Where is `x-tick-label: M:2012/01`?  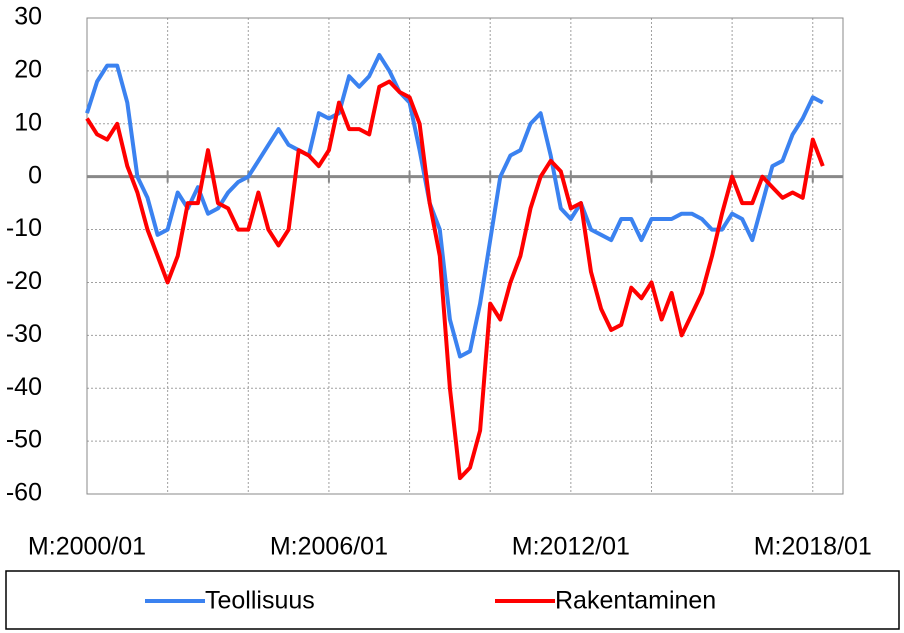
x-tick-label: M:2012/01 is located at coordinates (571, 547).